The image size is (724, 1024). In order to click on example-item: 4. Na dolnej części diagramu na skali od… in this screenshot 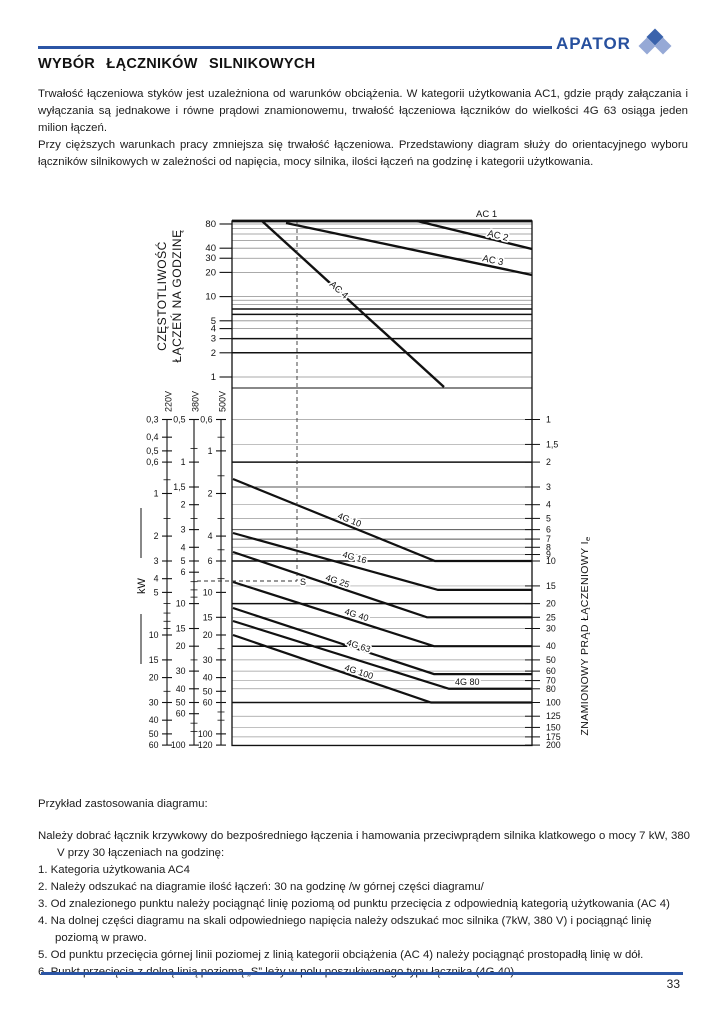, I will do `click(364, 930)`.